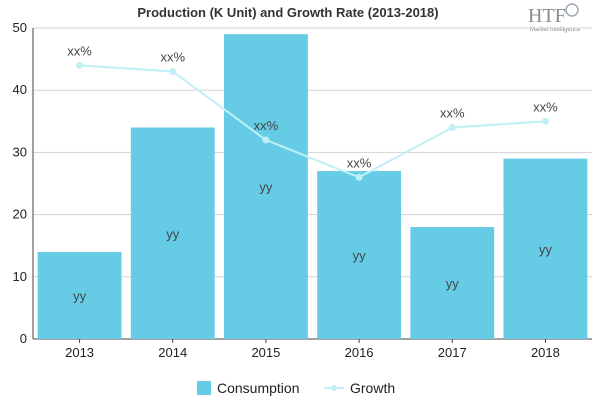  What do you see at coordinates (545, 352) in the screenshot?
I see `x-tick-label: 2018` at bounding box center [545, 352].